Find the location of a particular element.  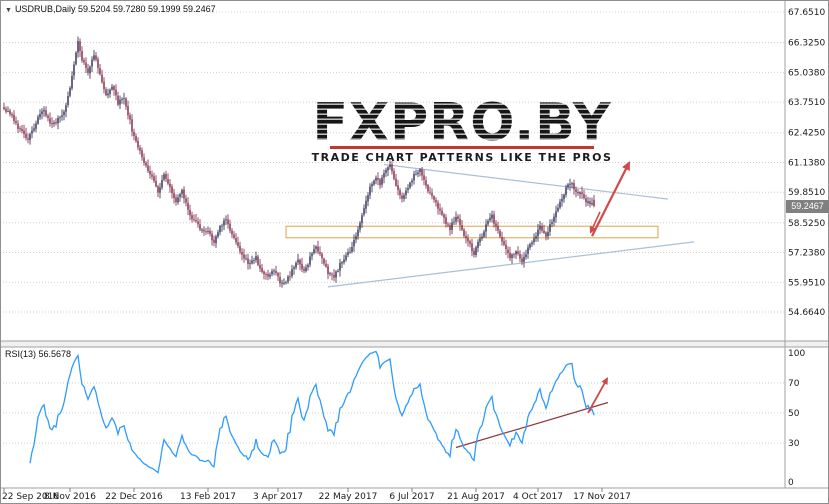

pane-separator is located at coordinates (414, 344).